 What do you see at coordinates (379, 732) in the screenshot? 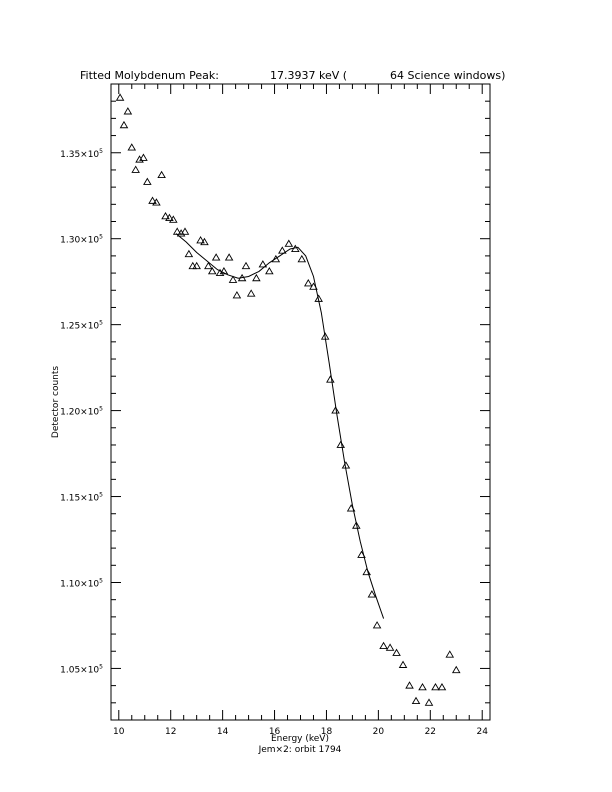
I see `x-tick-label: 20` at bounding box center [379, 732].